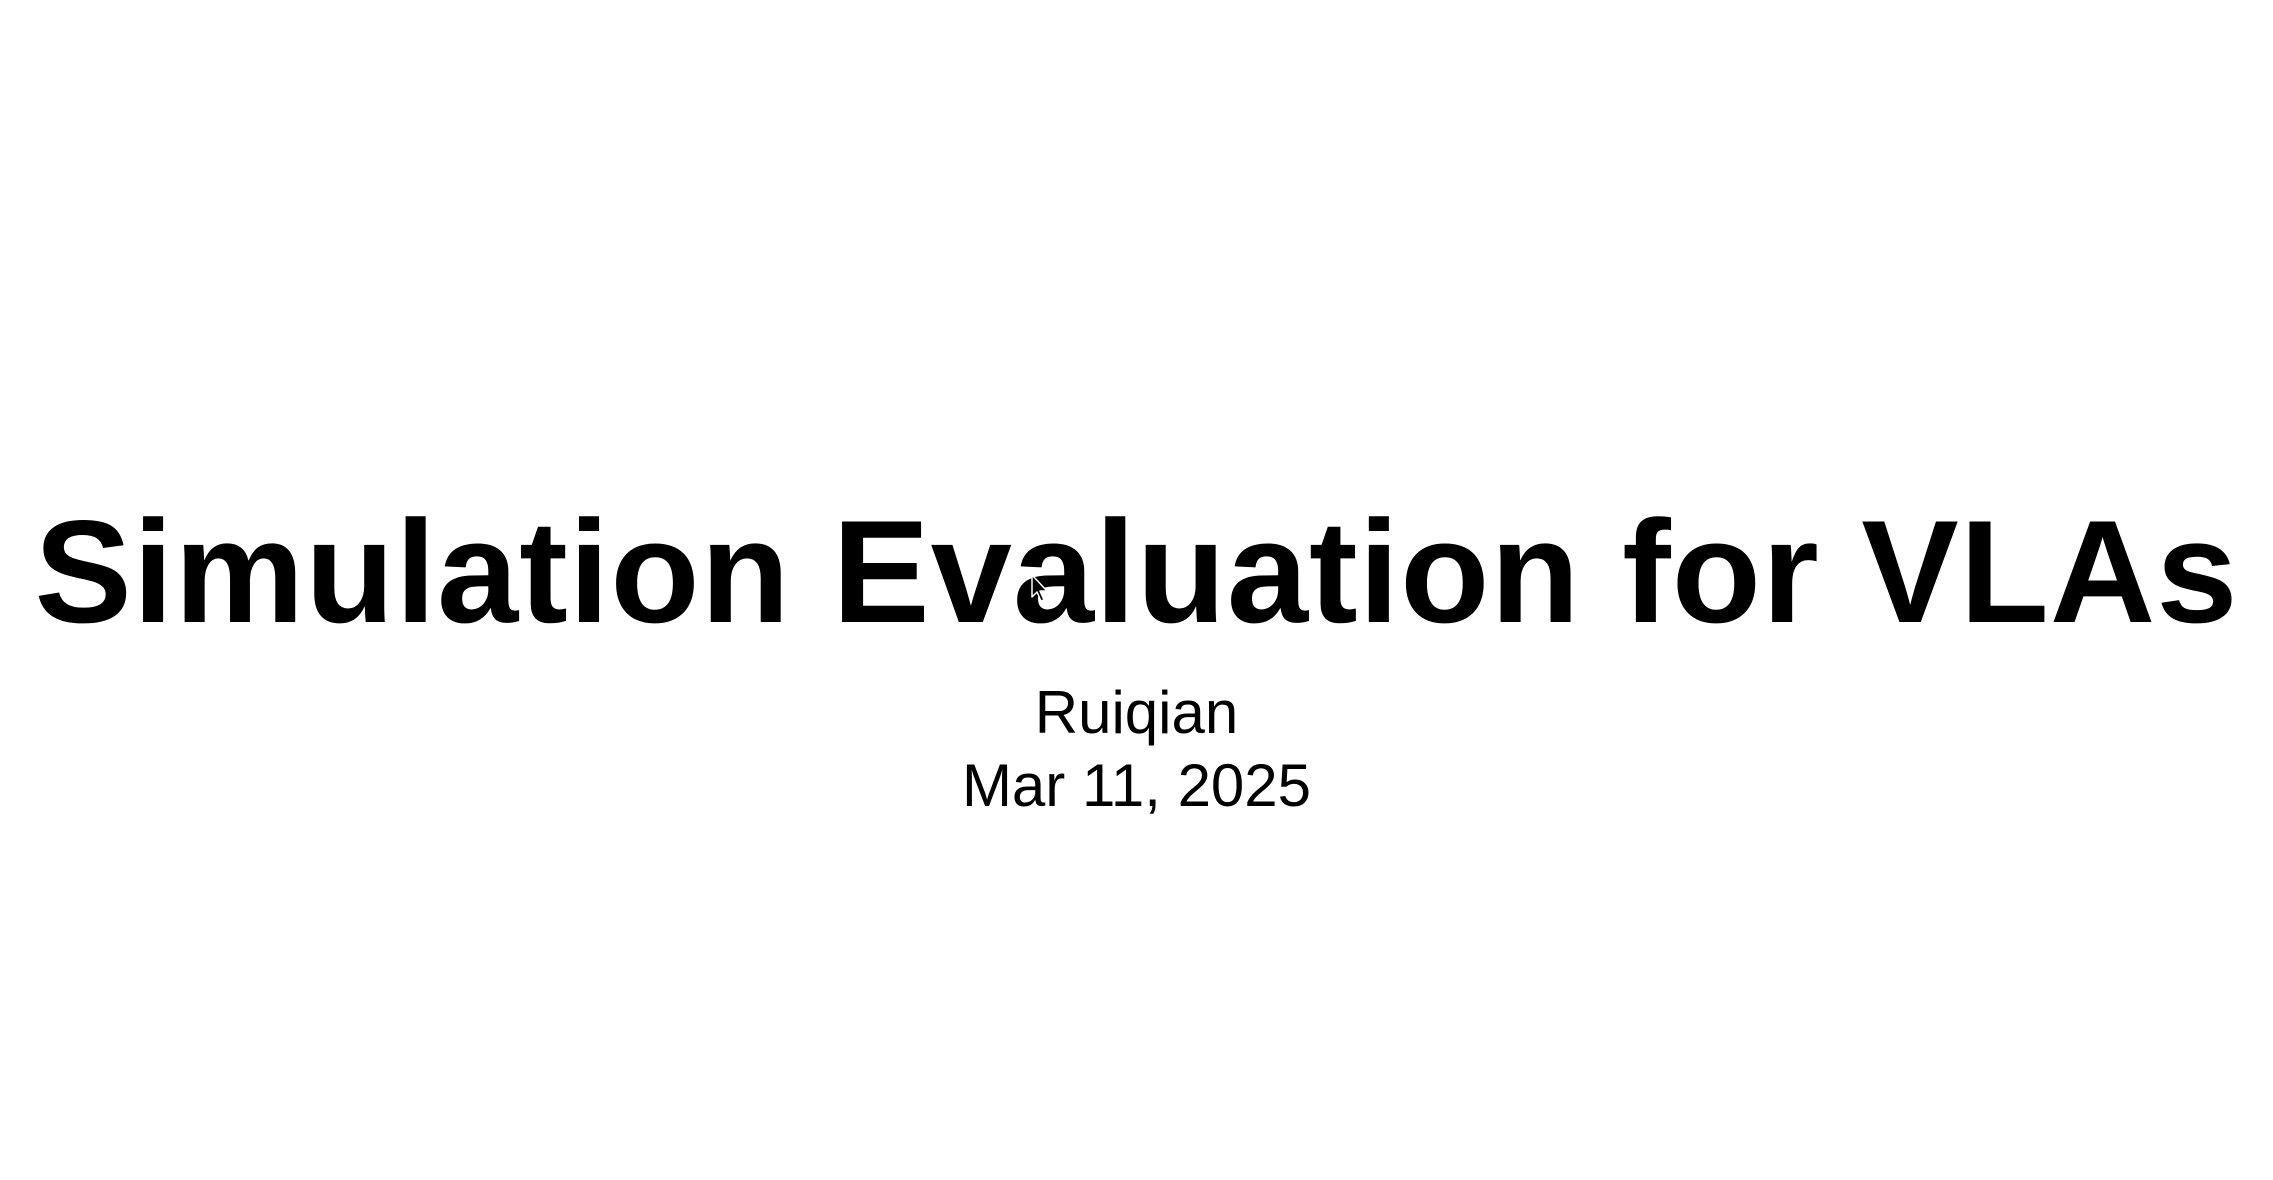  I want to click on slide-author: Ruiqian, so click(1136, 712).